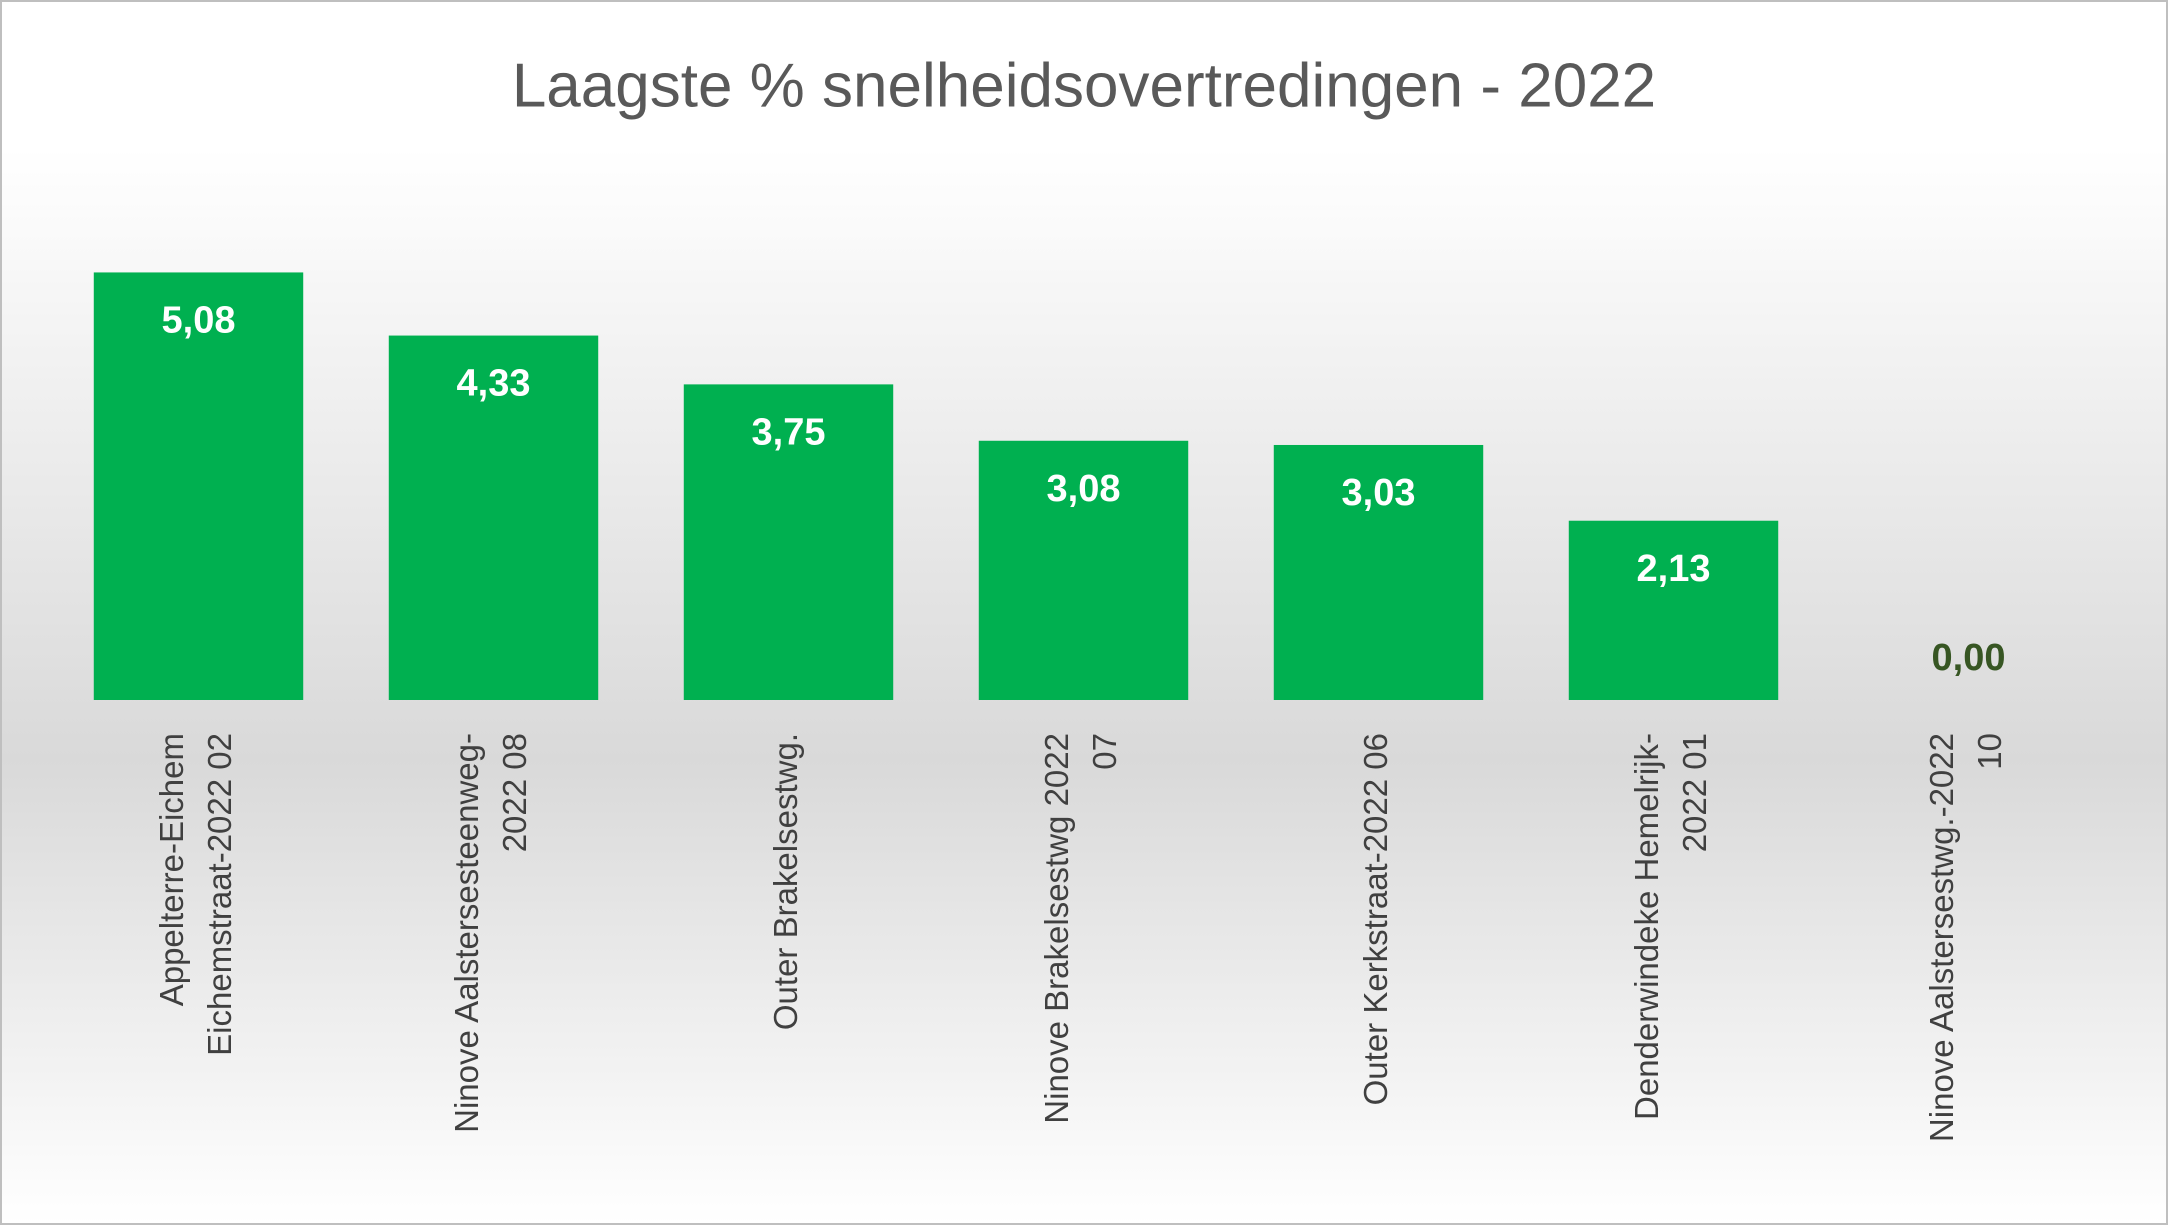  I want to click on x-tick-label: 10, so click(1989, 751).